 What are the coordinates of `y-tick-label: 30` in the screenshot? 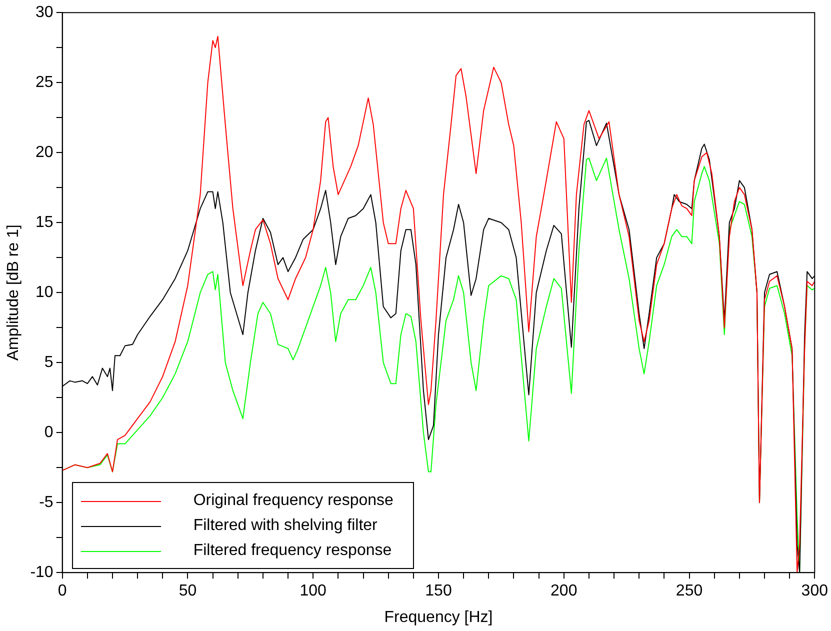 It's located at (45, 13).